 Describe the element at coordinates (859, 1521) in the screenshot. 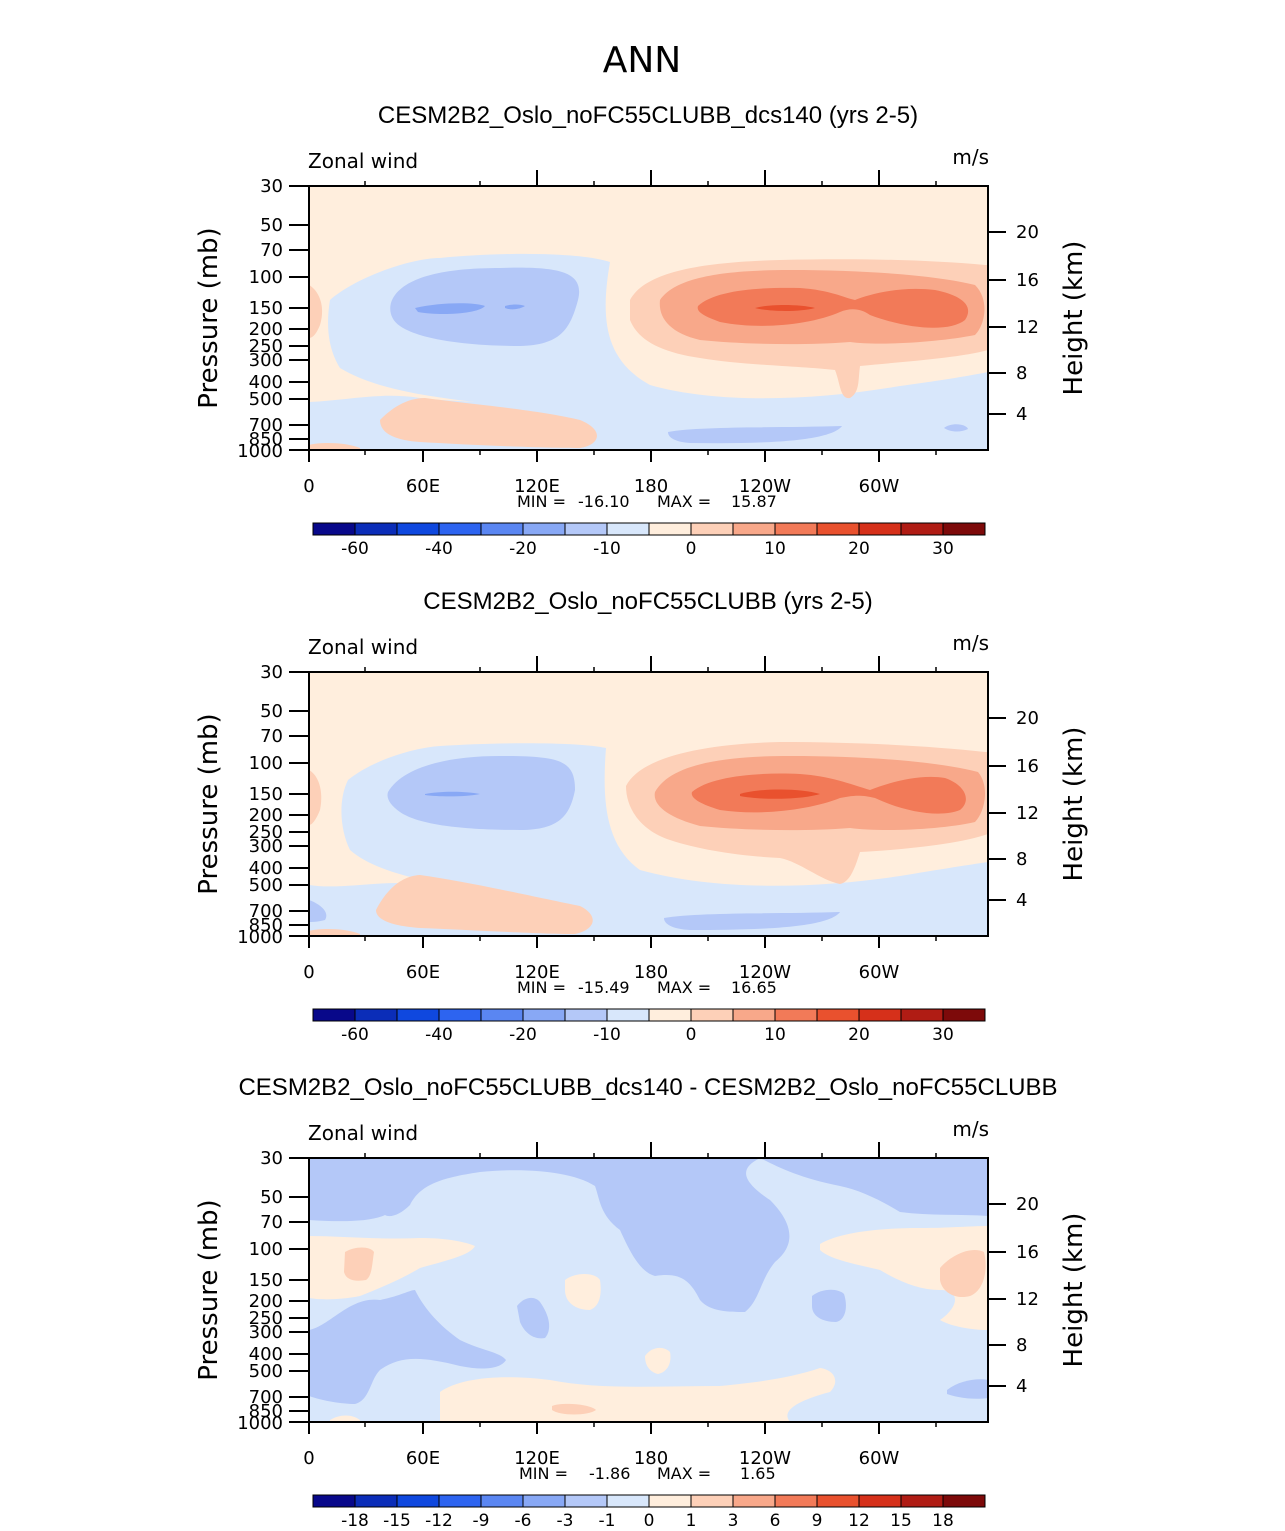

I see `panel-3-colorbar-label: 12` at that location.